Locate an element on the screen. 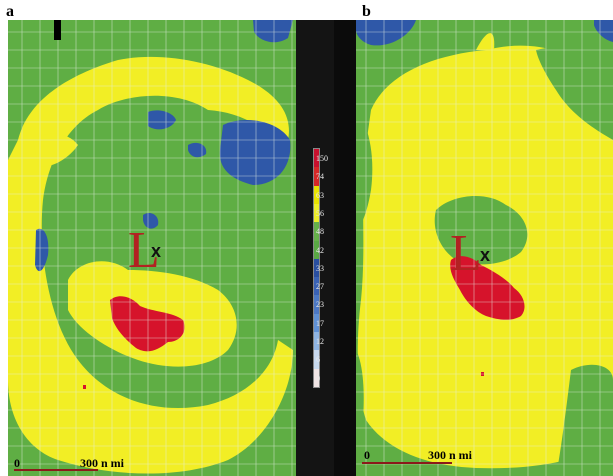 The image size is (613, 476). legend-value-label: 23 is located at coordinates (320, 305).